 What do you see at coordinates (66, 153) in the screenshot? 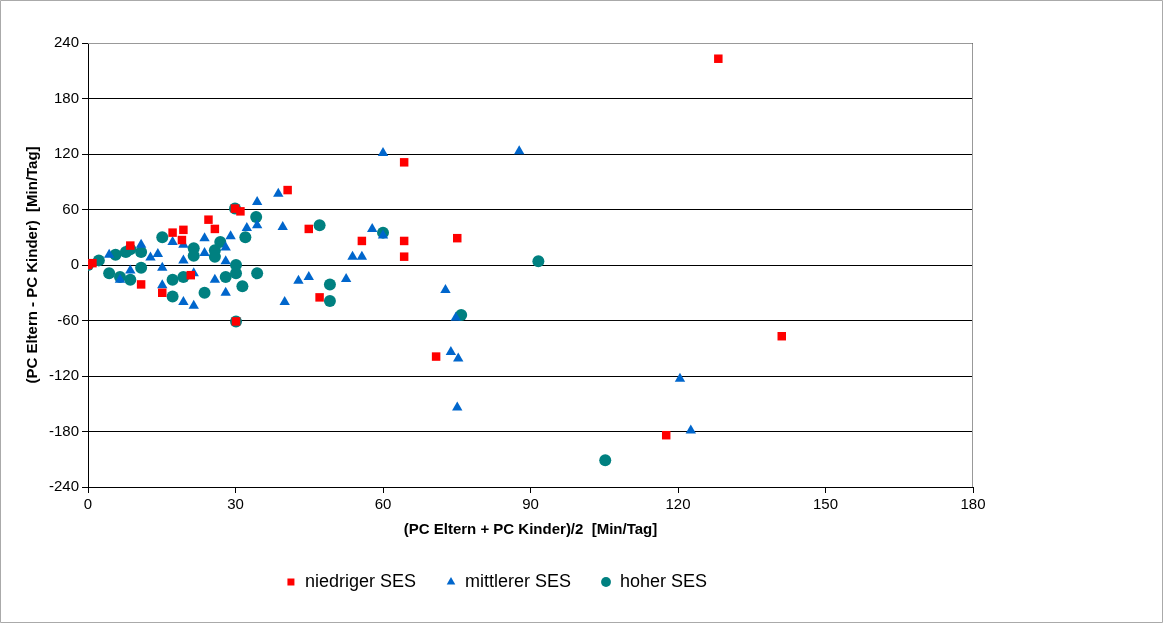
I see `y-tick-label: 120` at bounding box center [66, 153].